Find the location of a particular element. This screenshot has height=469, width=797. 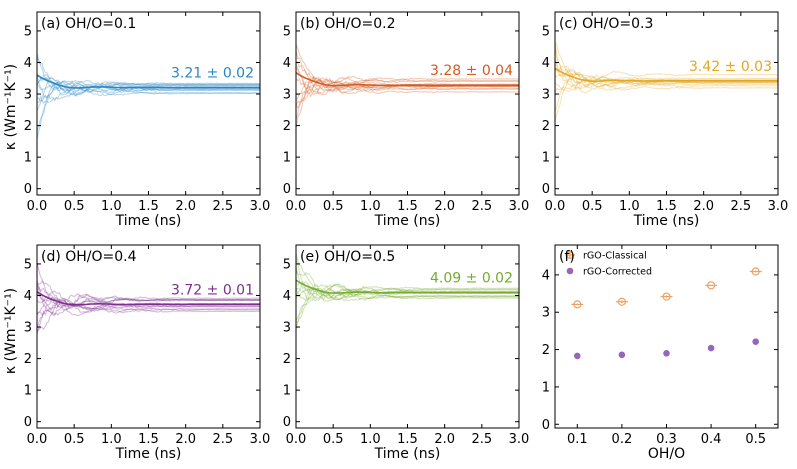

panel-title: (b) OH/O=0.2 is located at coordinates (348, 24).